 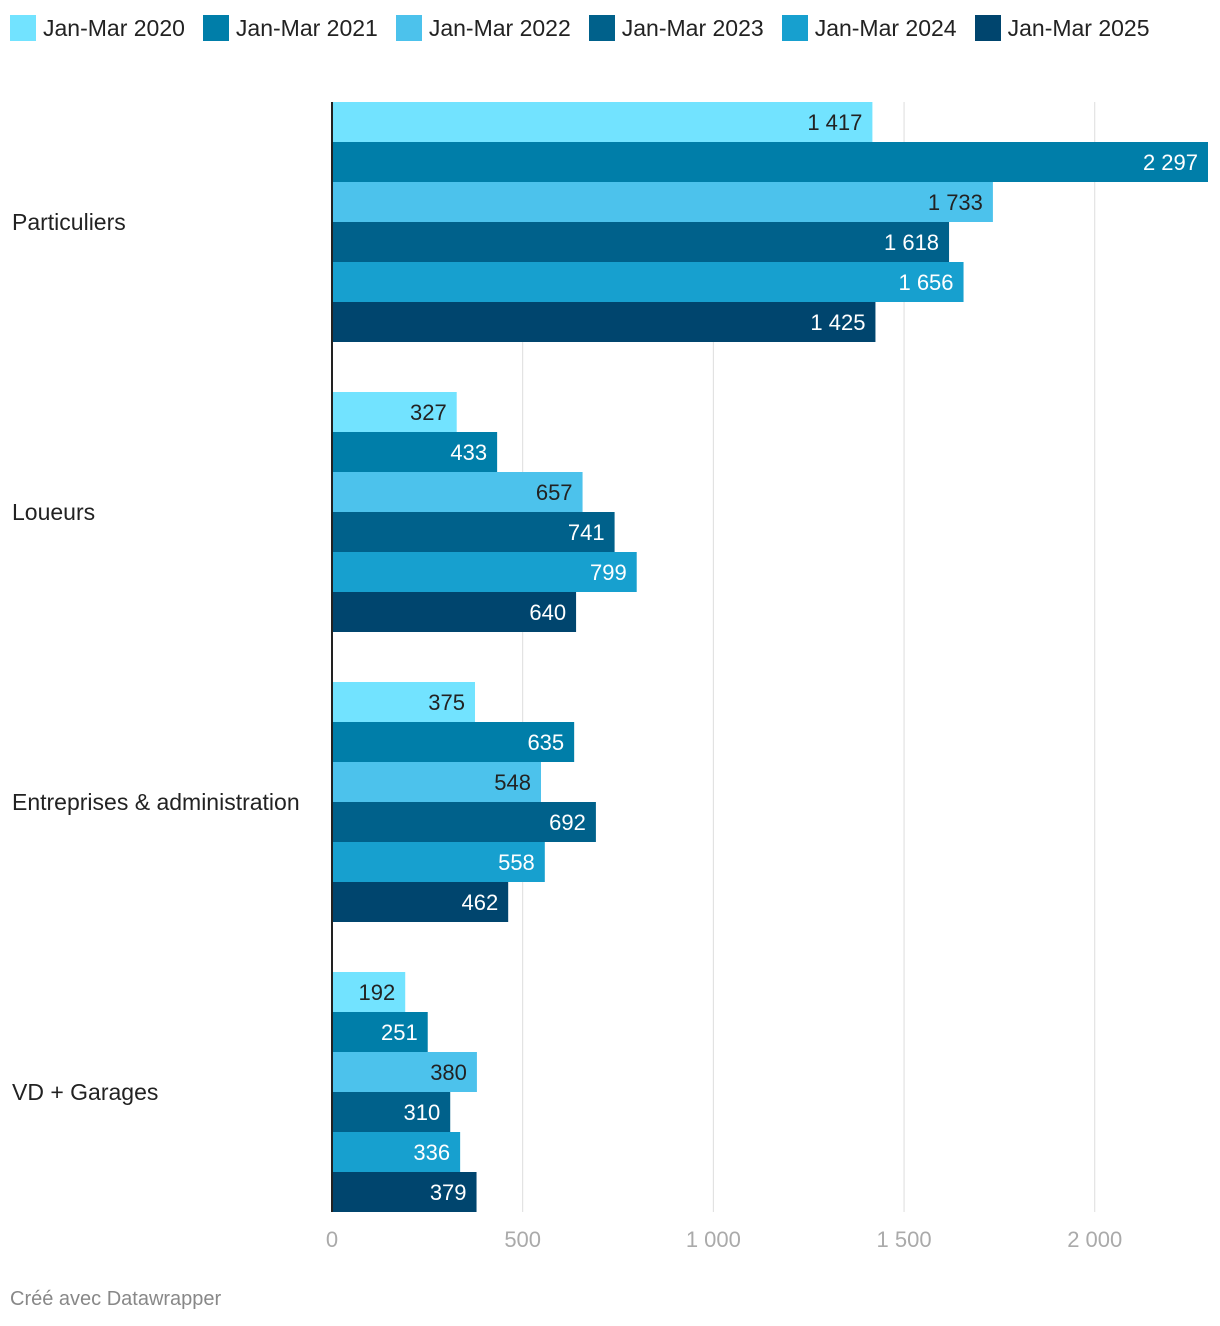 I want to click on category-label: VD + Garages, so click(x=85, y=1092).